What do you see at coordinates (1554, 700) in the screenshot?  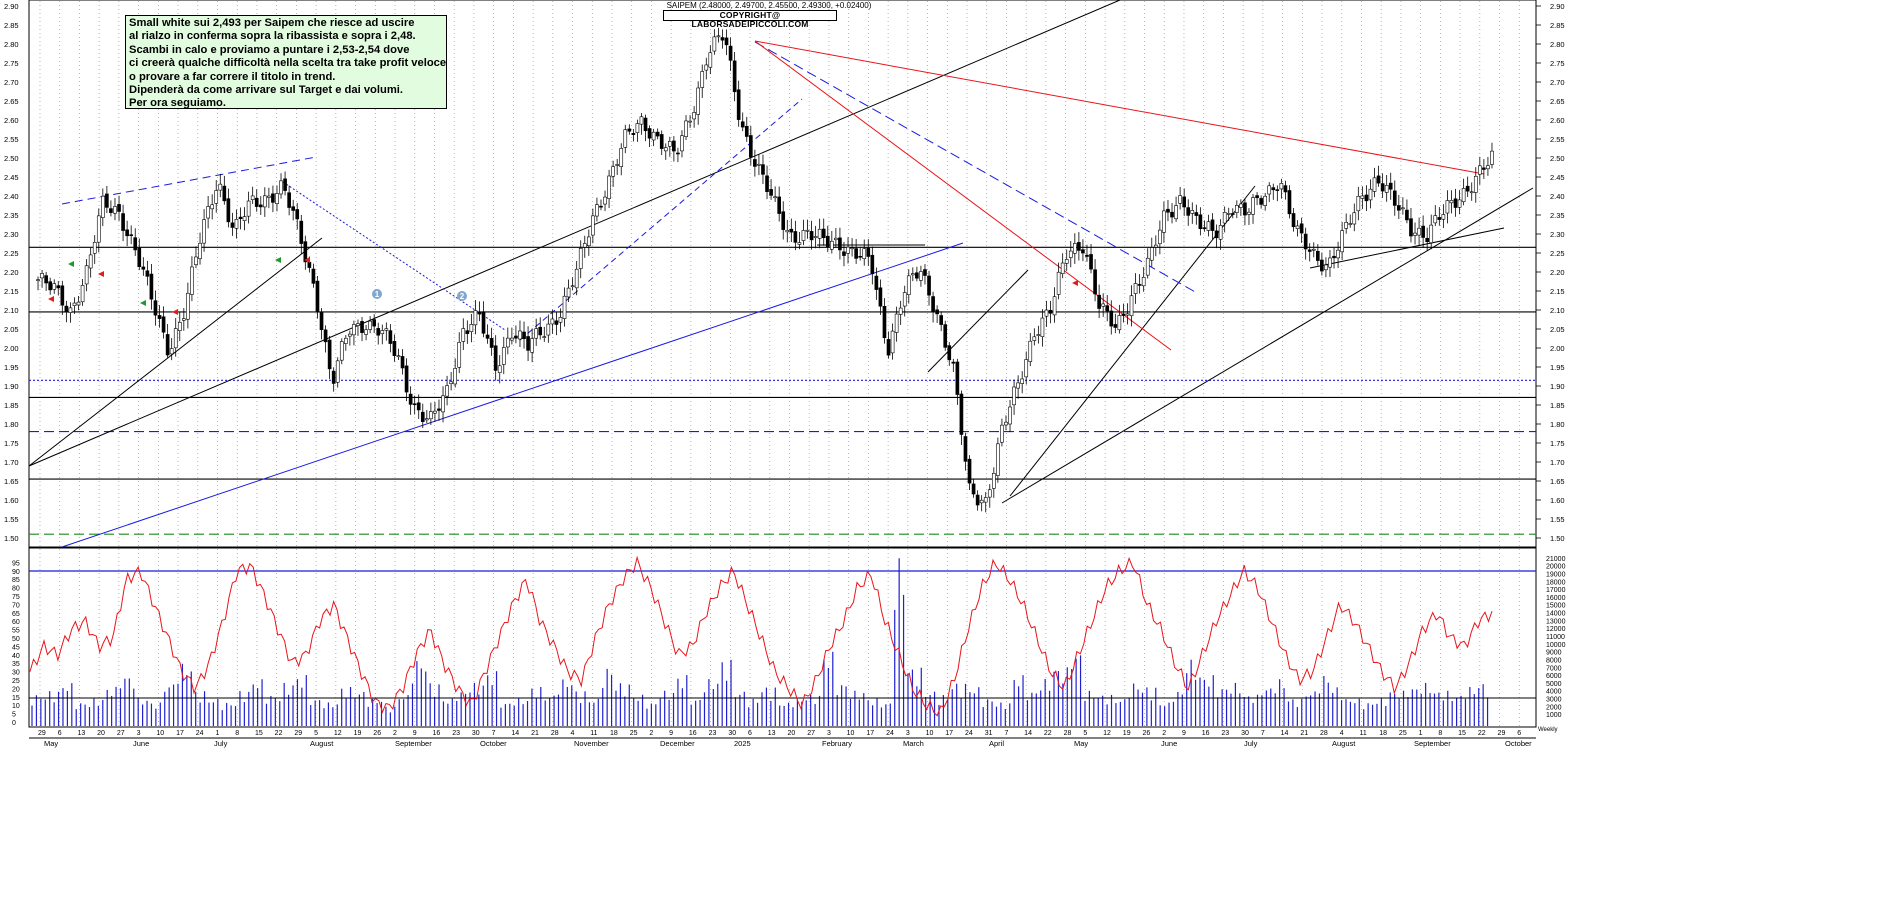 I see `volume-tick-label: 3000` at bounding box center [1554, 700].